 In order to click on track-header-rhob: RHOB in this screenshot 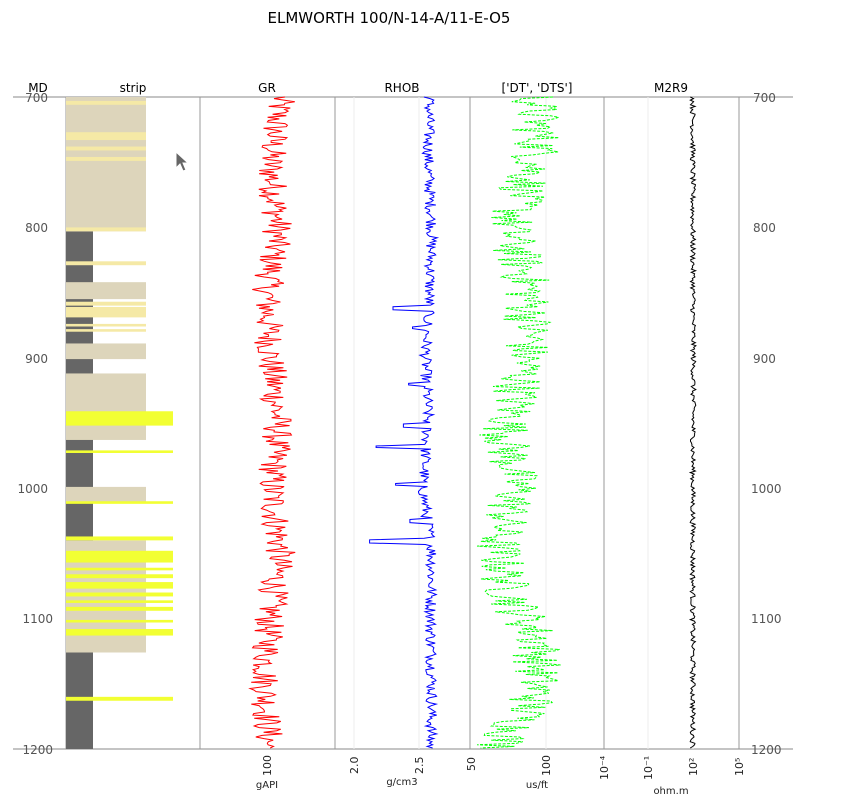, I will do `click(401, 88)`.